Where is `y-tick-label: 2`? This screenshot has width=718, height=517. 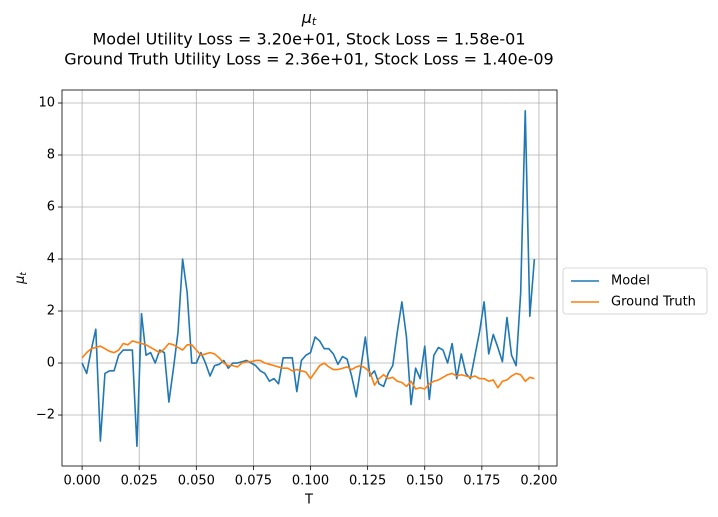 y-tick-label: 2 is located at coordinates (51, 311).